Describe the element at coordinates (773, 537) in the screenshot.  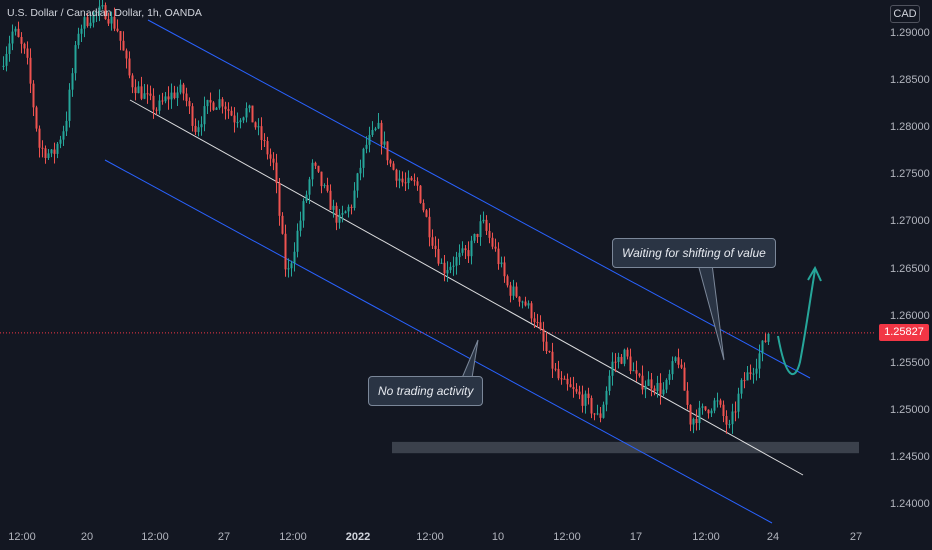
I see `x-tick-label: 24` at that location.